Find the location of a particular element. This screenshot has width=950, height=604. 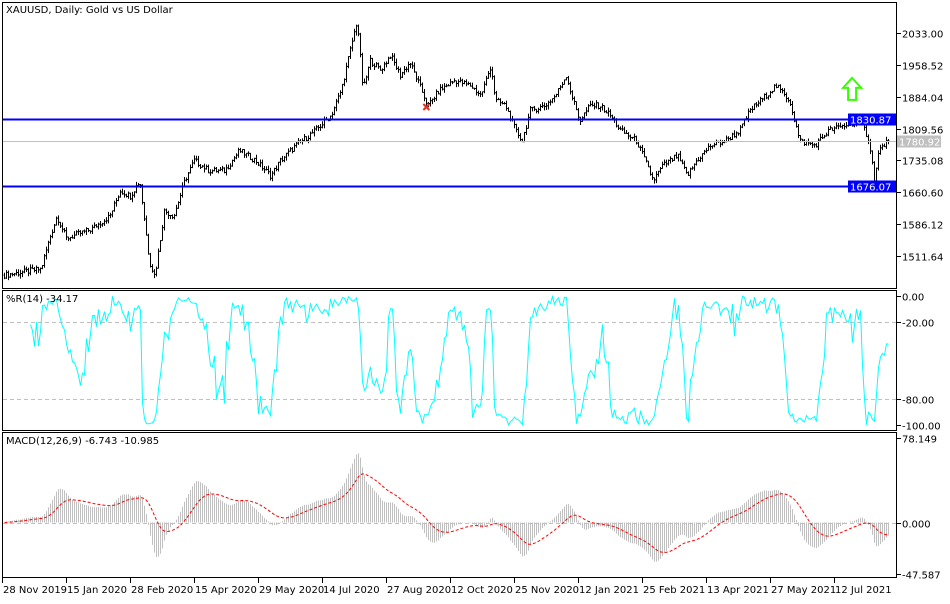

price-tick-label: 1511.64 is located at coordinates (922, 258).